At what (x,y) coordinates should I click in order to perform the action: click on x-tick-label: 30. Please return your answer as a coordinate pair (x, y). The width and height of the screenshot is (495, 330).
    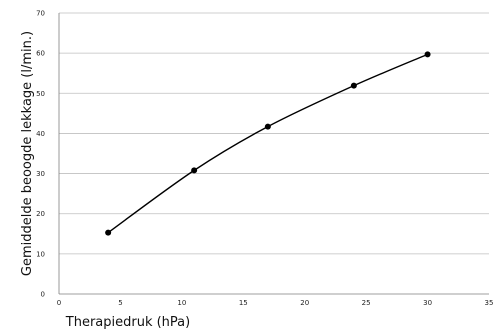
    Looking at the image, I should click on (427, 303).